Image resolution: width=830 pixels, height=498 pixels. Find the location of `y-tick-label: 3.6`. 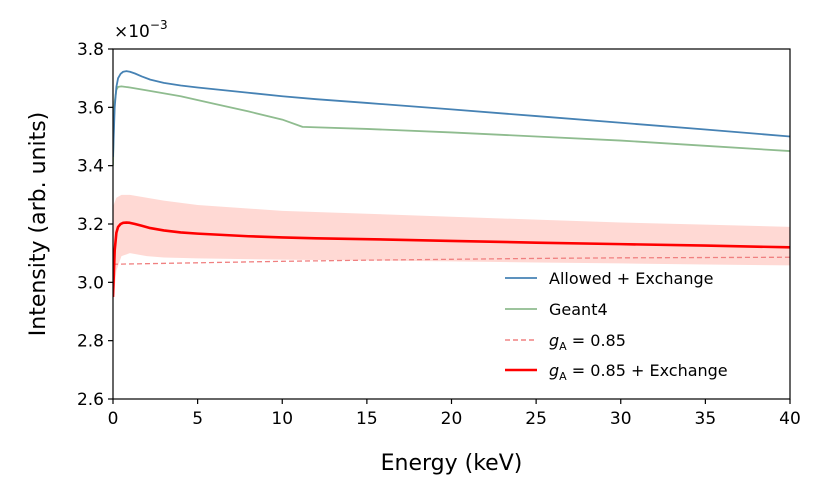

y-tick-label: 3.6 is located at coordinates (90, 108).